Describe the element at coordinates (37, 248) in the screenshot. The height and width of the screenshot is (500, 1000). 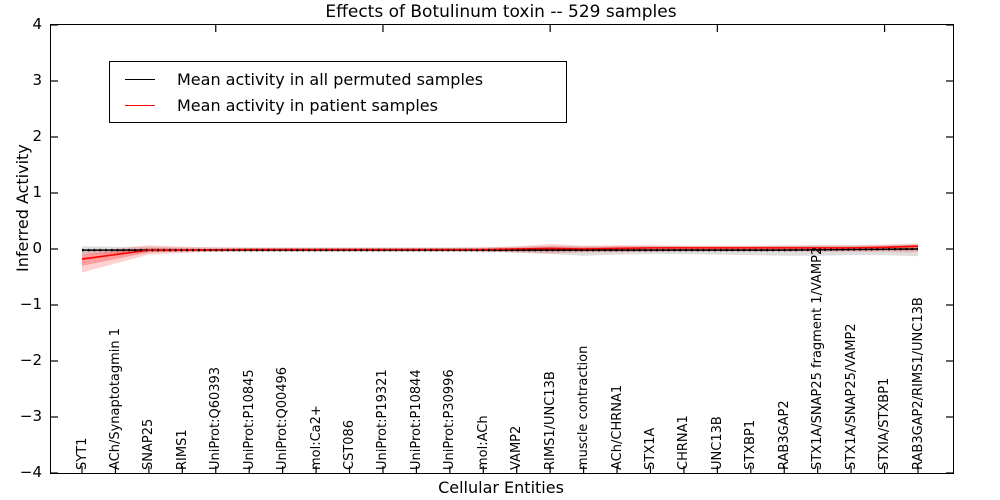
I see `y-tick-label: 0` at that location.